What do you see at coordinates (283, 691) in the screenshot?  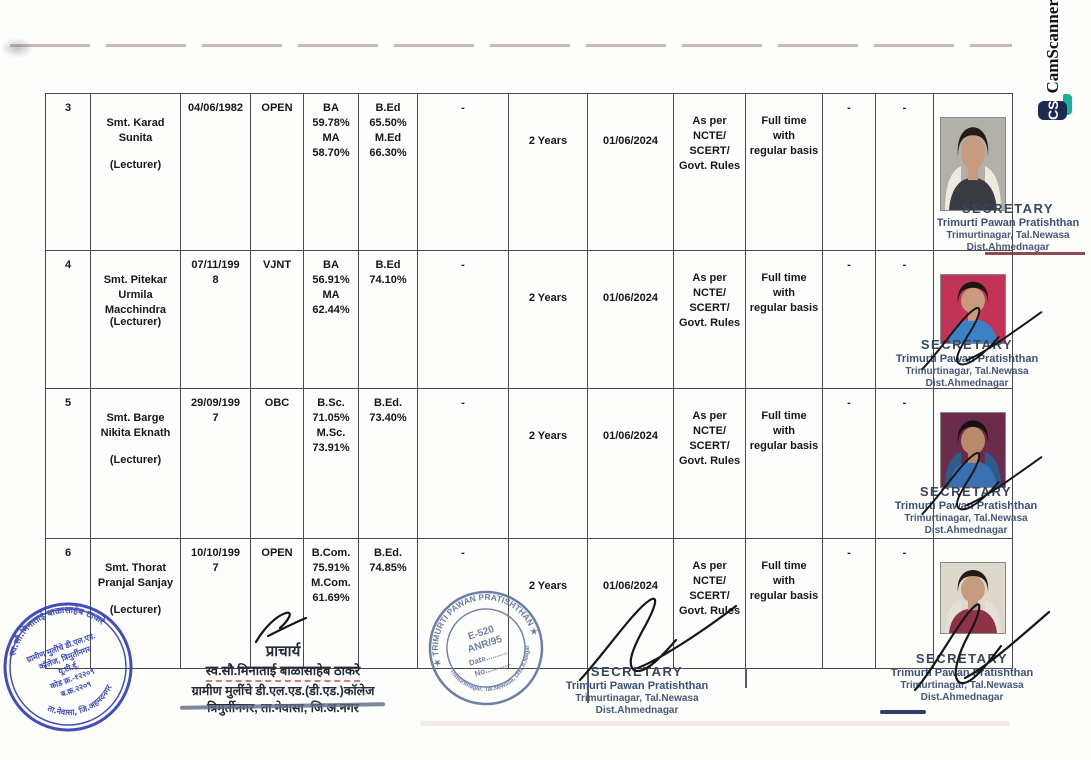 I see `college-name: ग्रामीण मुलींचे डी.एल.एड.(डी.एड.)कॉलेज` at bounding box center [283, 691].